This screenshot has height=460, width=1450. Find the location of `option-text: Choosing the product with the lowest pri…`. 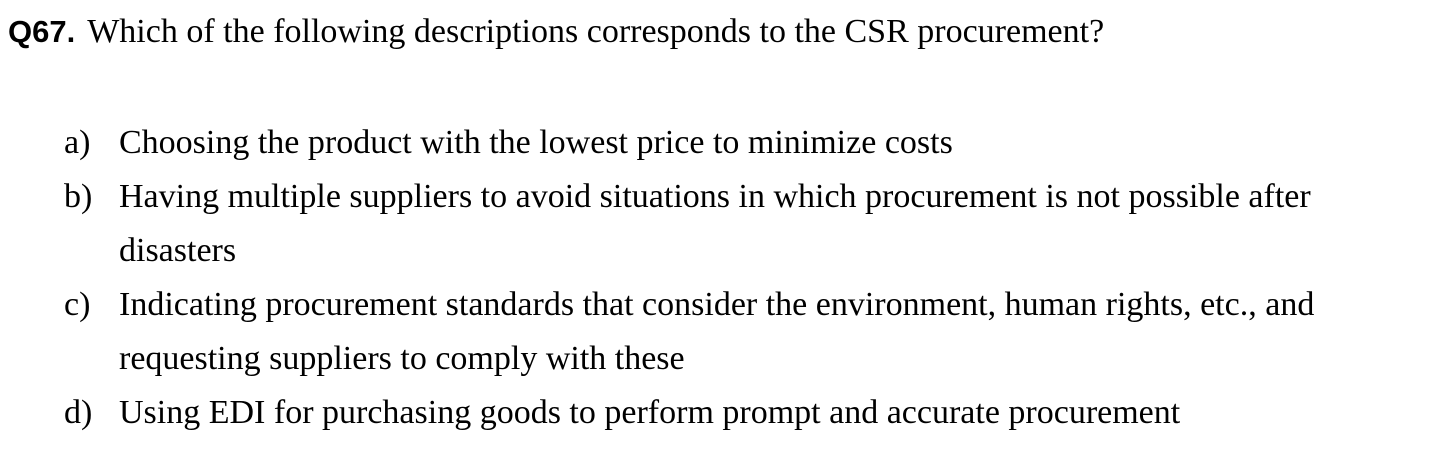

option-text: Choosing the product with the lowest pri… is located at coordinates (536, 142).